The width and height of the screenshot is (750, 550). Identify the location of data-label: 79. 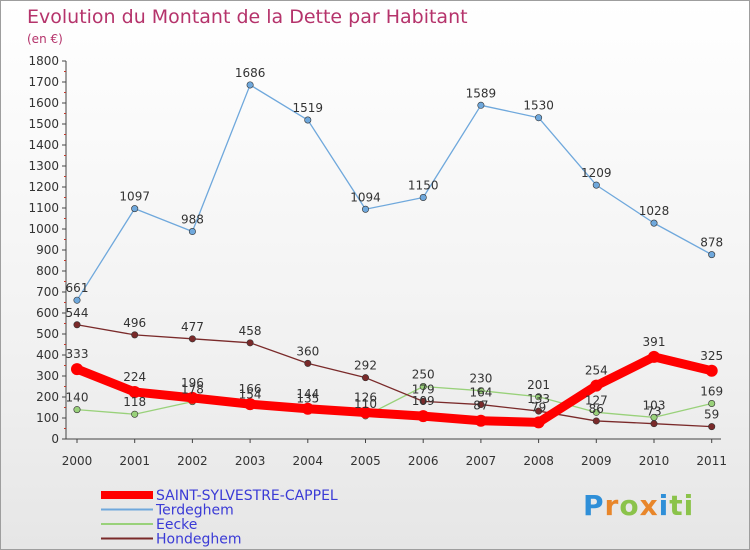
(538, 407).